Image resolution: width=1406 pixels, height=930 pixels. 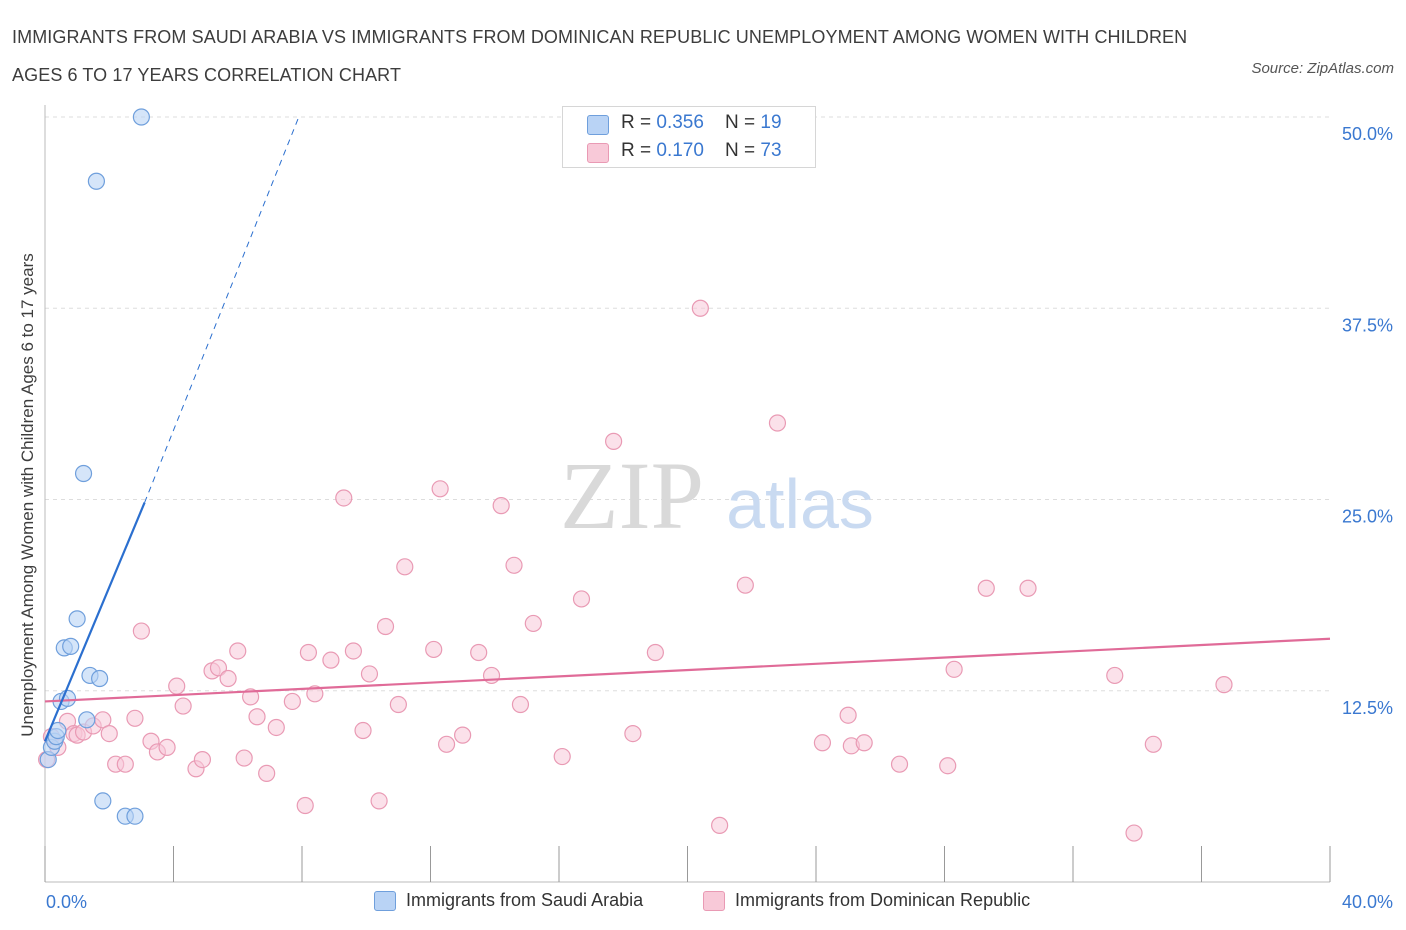 What do you see at coordinates (1367, 134) in the screenshot?
I see `y-tick-label: 50.0%` at bounding box center [1367, 134].